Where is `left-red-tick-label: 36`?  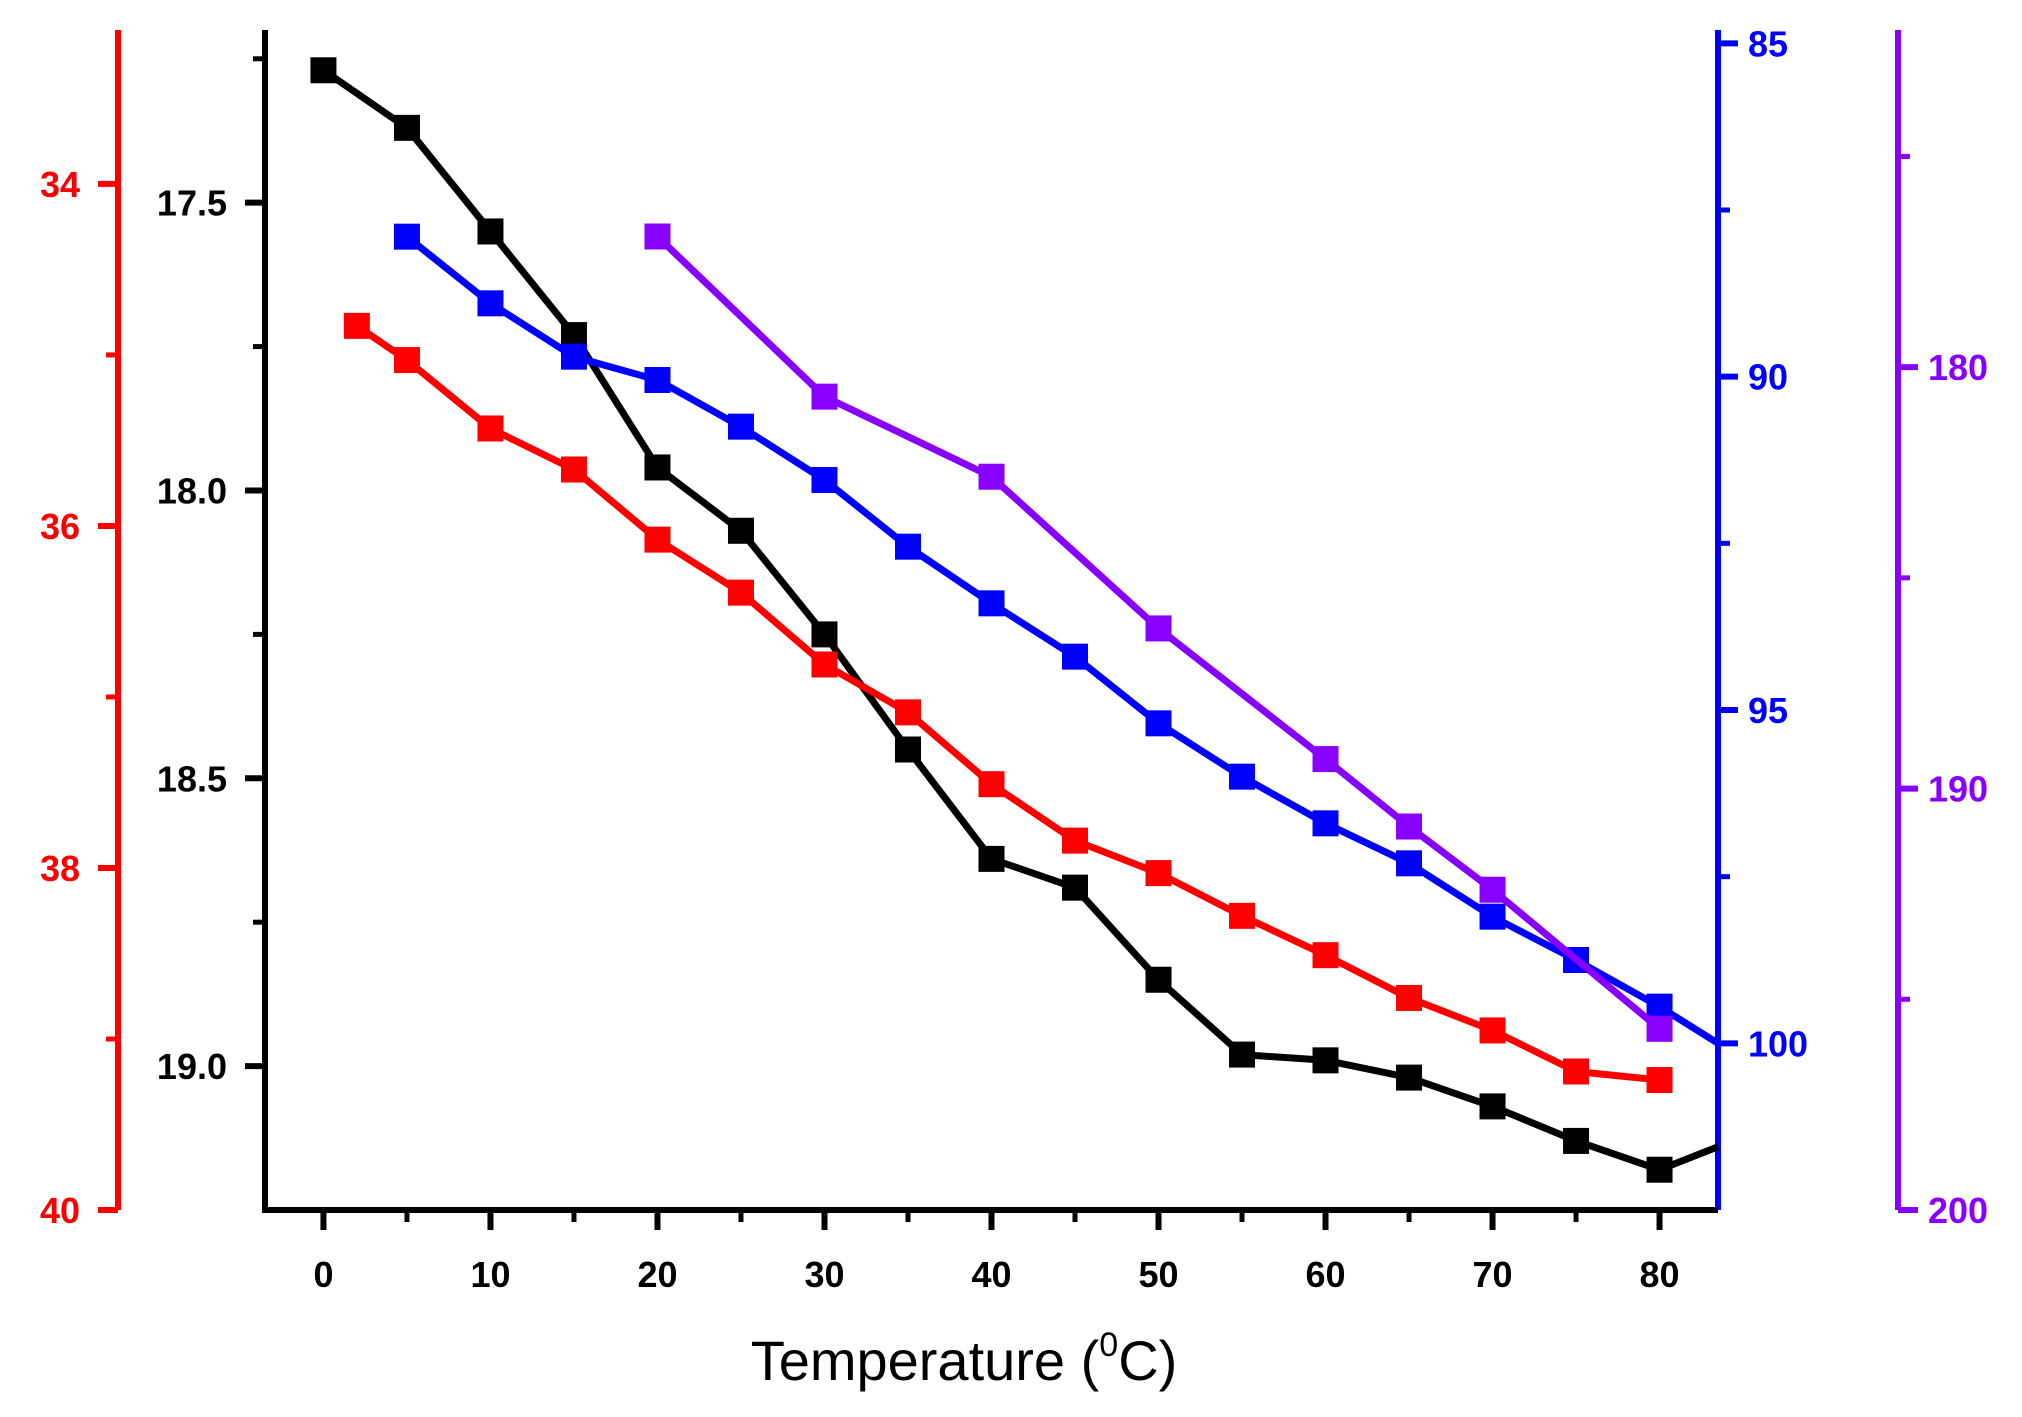 left-red-tick-label: 36 is located at coordinates (60, 526).